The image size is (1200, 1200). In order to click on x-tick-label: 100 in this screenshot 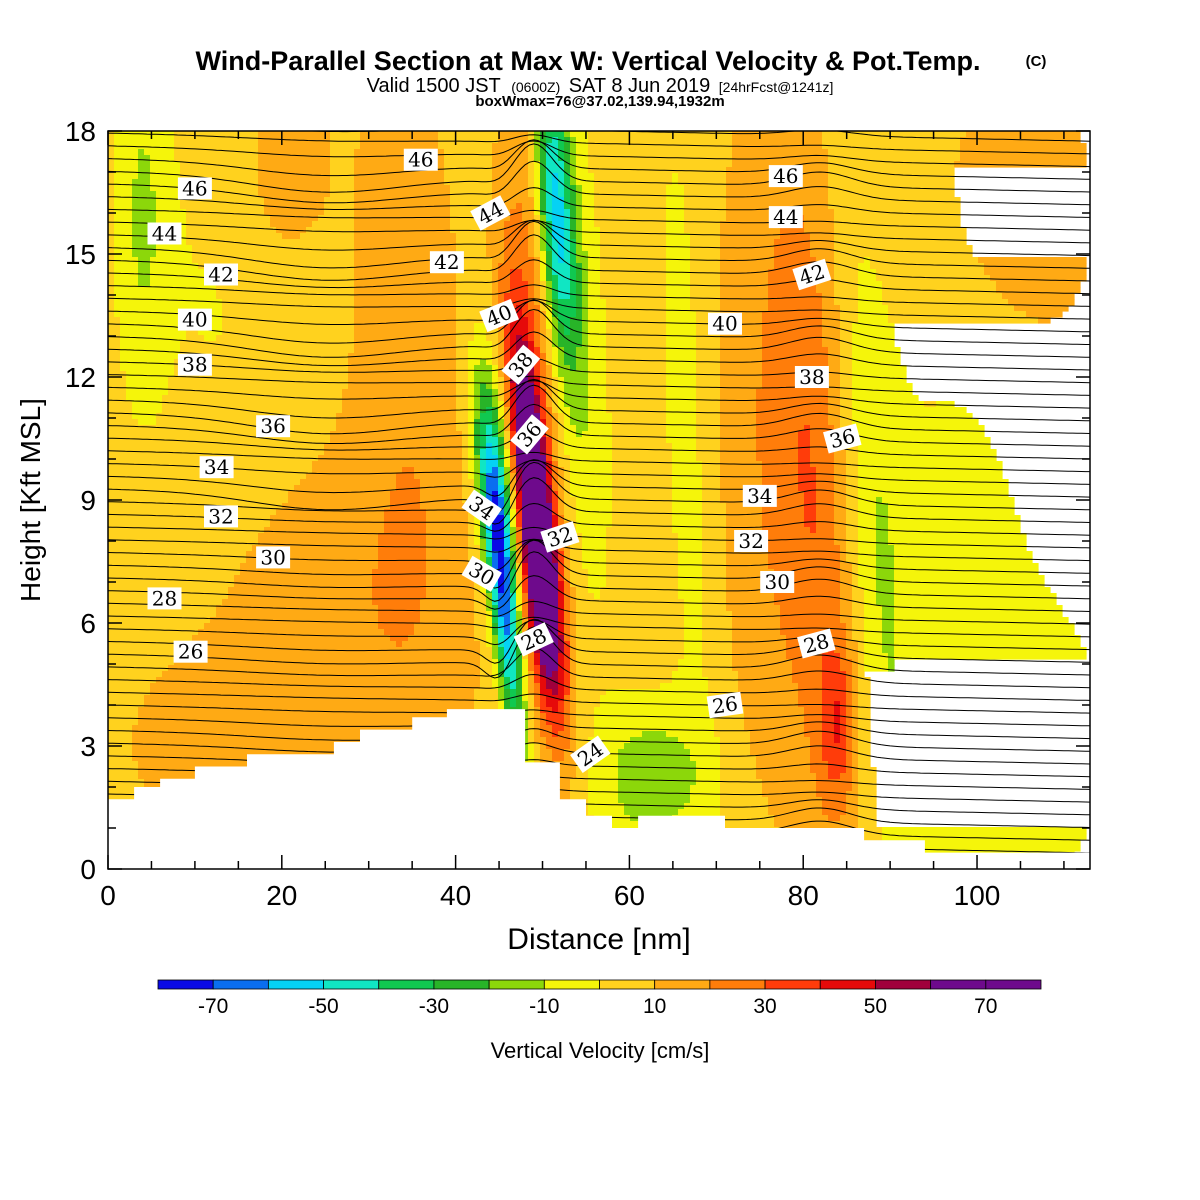, I will do `click(977, 895)`.